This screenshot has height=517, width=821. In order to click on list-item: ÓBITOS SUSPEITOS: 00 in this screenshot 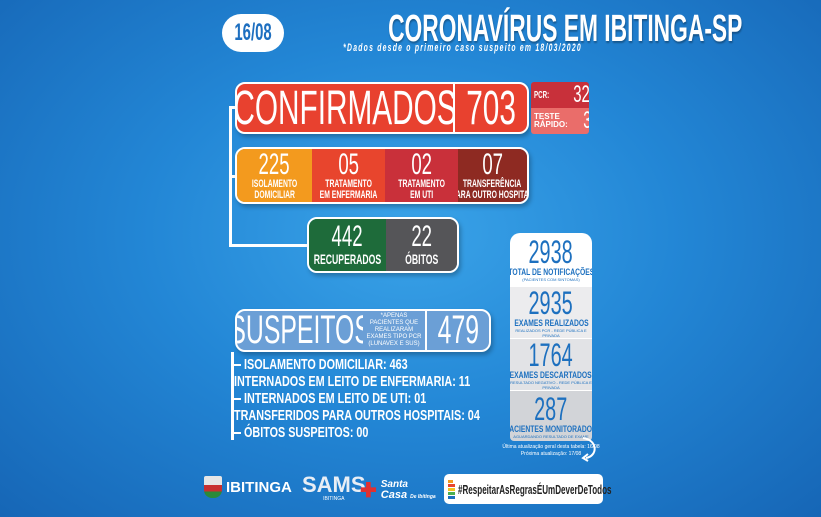, I will do `click(381, 432)`.